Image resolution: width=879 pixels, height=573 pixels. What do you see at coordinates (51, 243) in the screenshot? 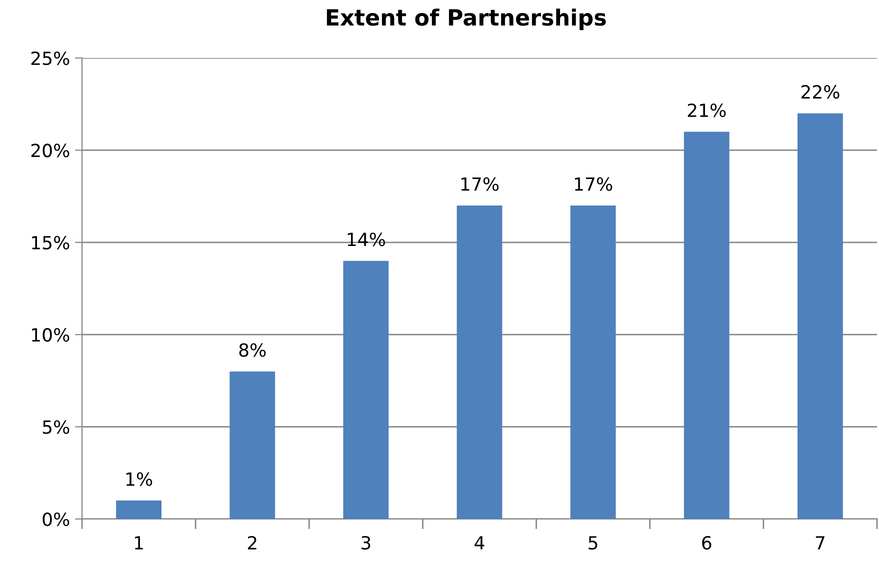
I see `y-tick-label: 15%` at bounding box center [51, 243].